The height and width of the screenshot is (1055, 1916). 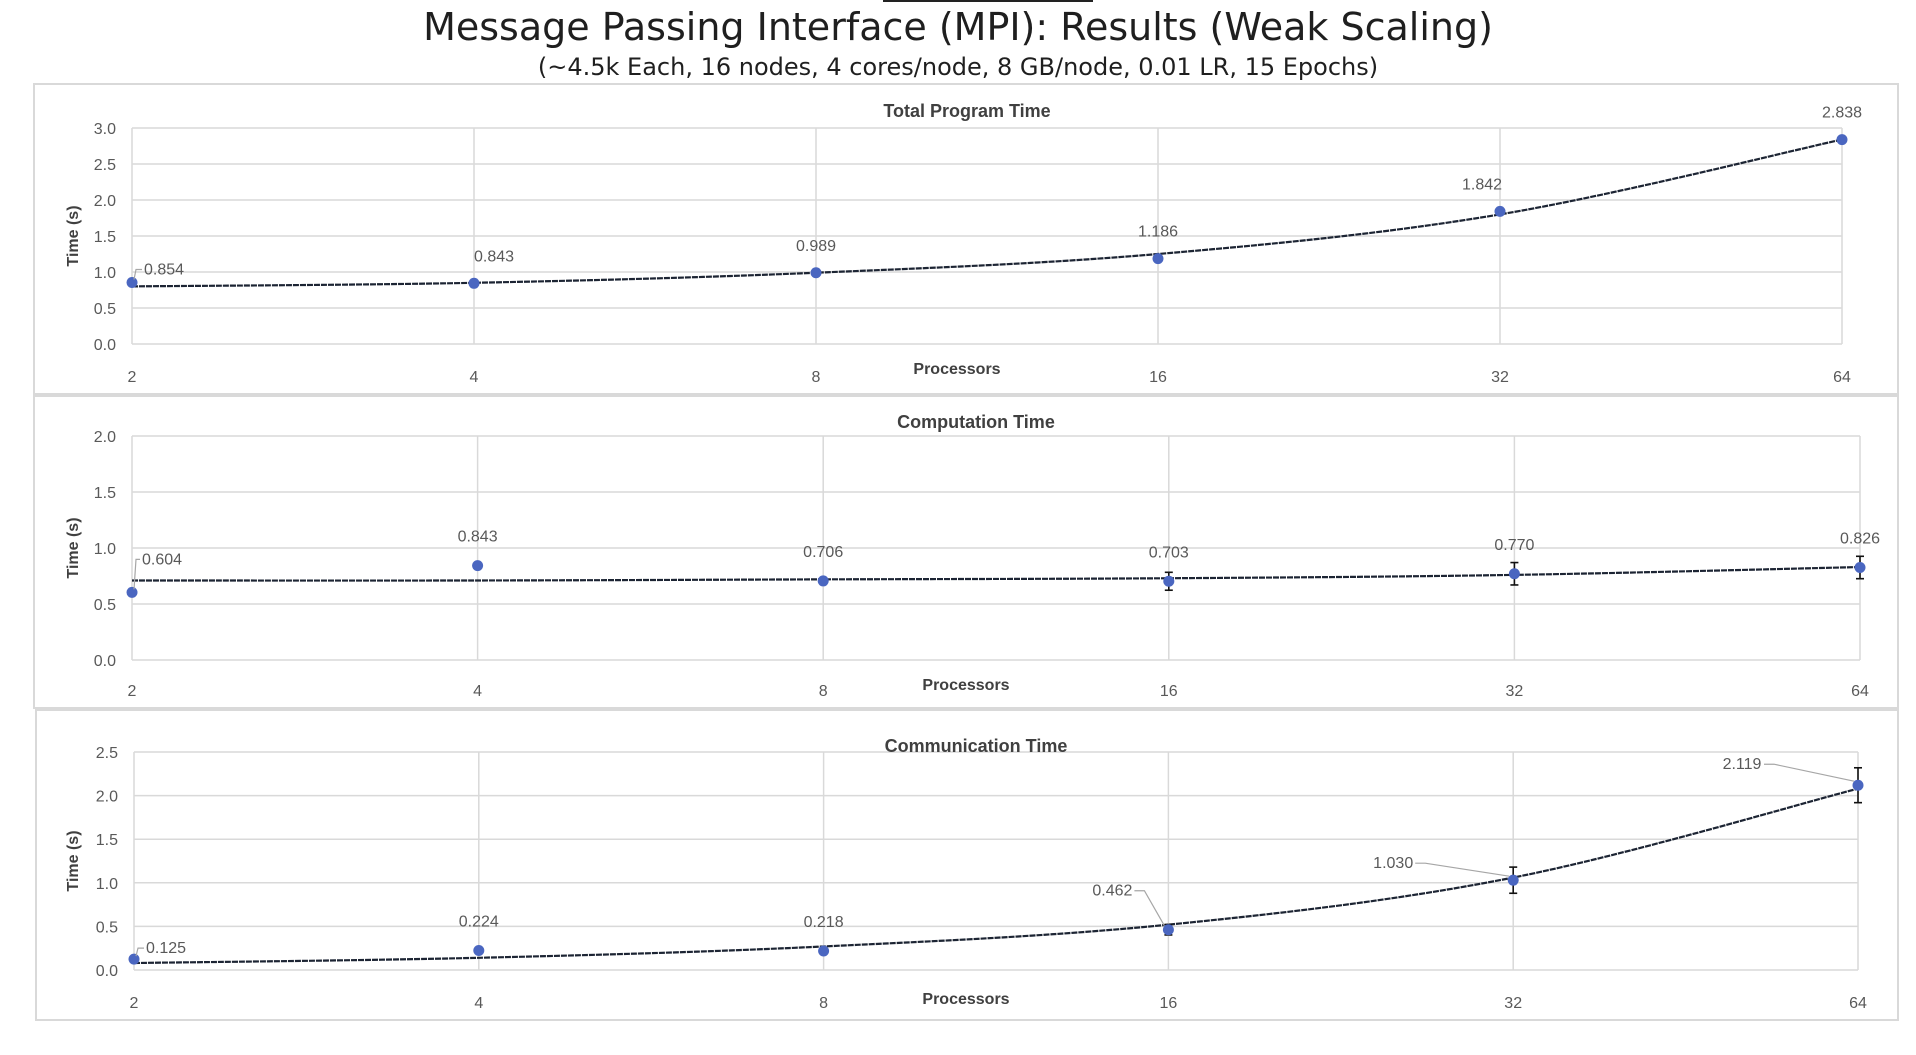 What do you see at coordinates (1742, 764) in the screenshot?
I see `data-label: 2.119` at bounding box center [1742, 764].